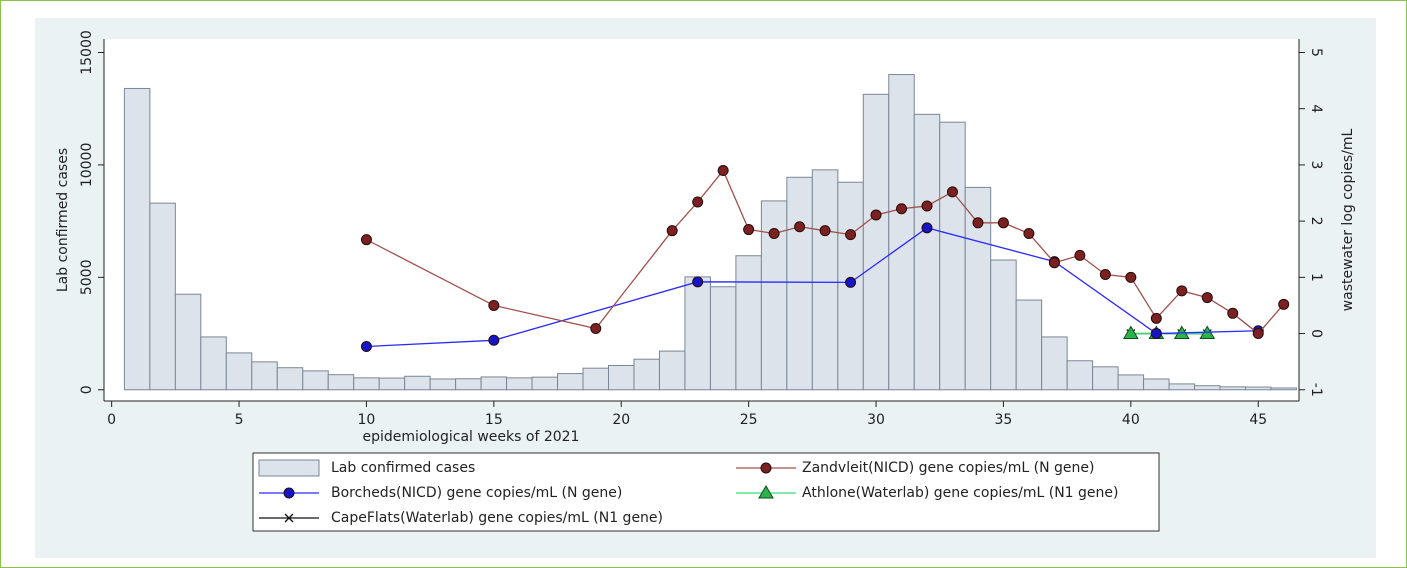  Describe the element at coordinates (621, 420) in the screenshot. I see `x-tick-label: 20` at that location.